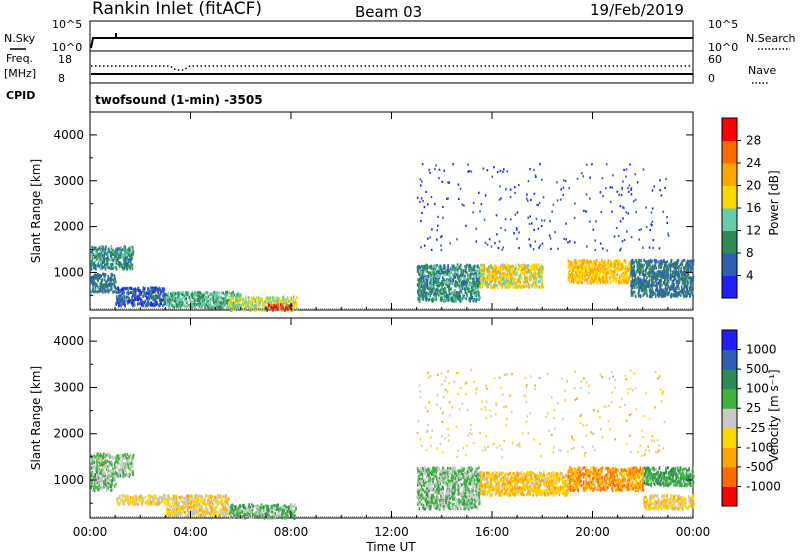  What do you see at coordinates (392, 68) in the screenshot?
I see `freq-trace` at bounding box center [392, 68].